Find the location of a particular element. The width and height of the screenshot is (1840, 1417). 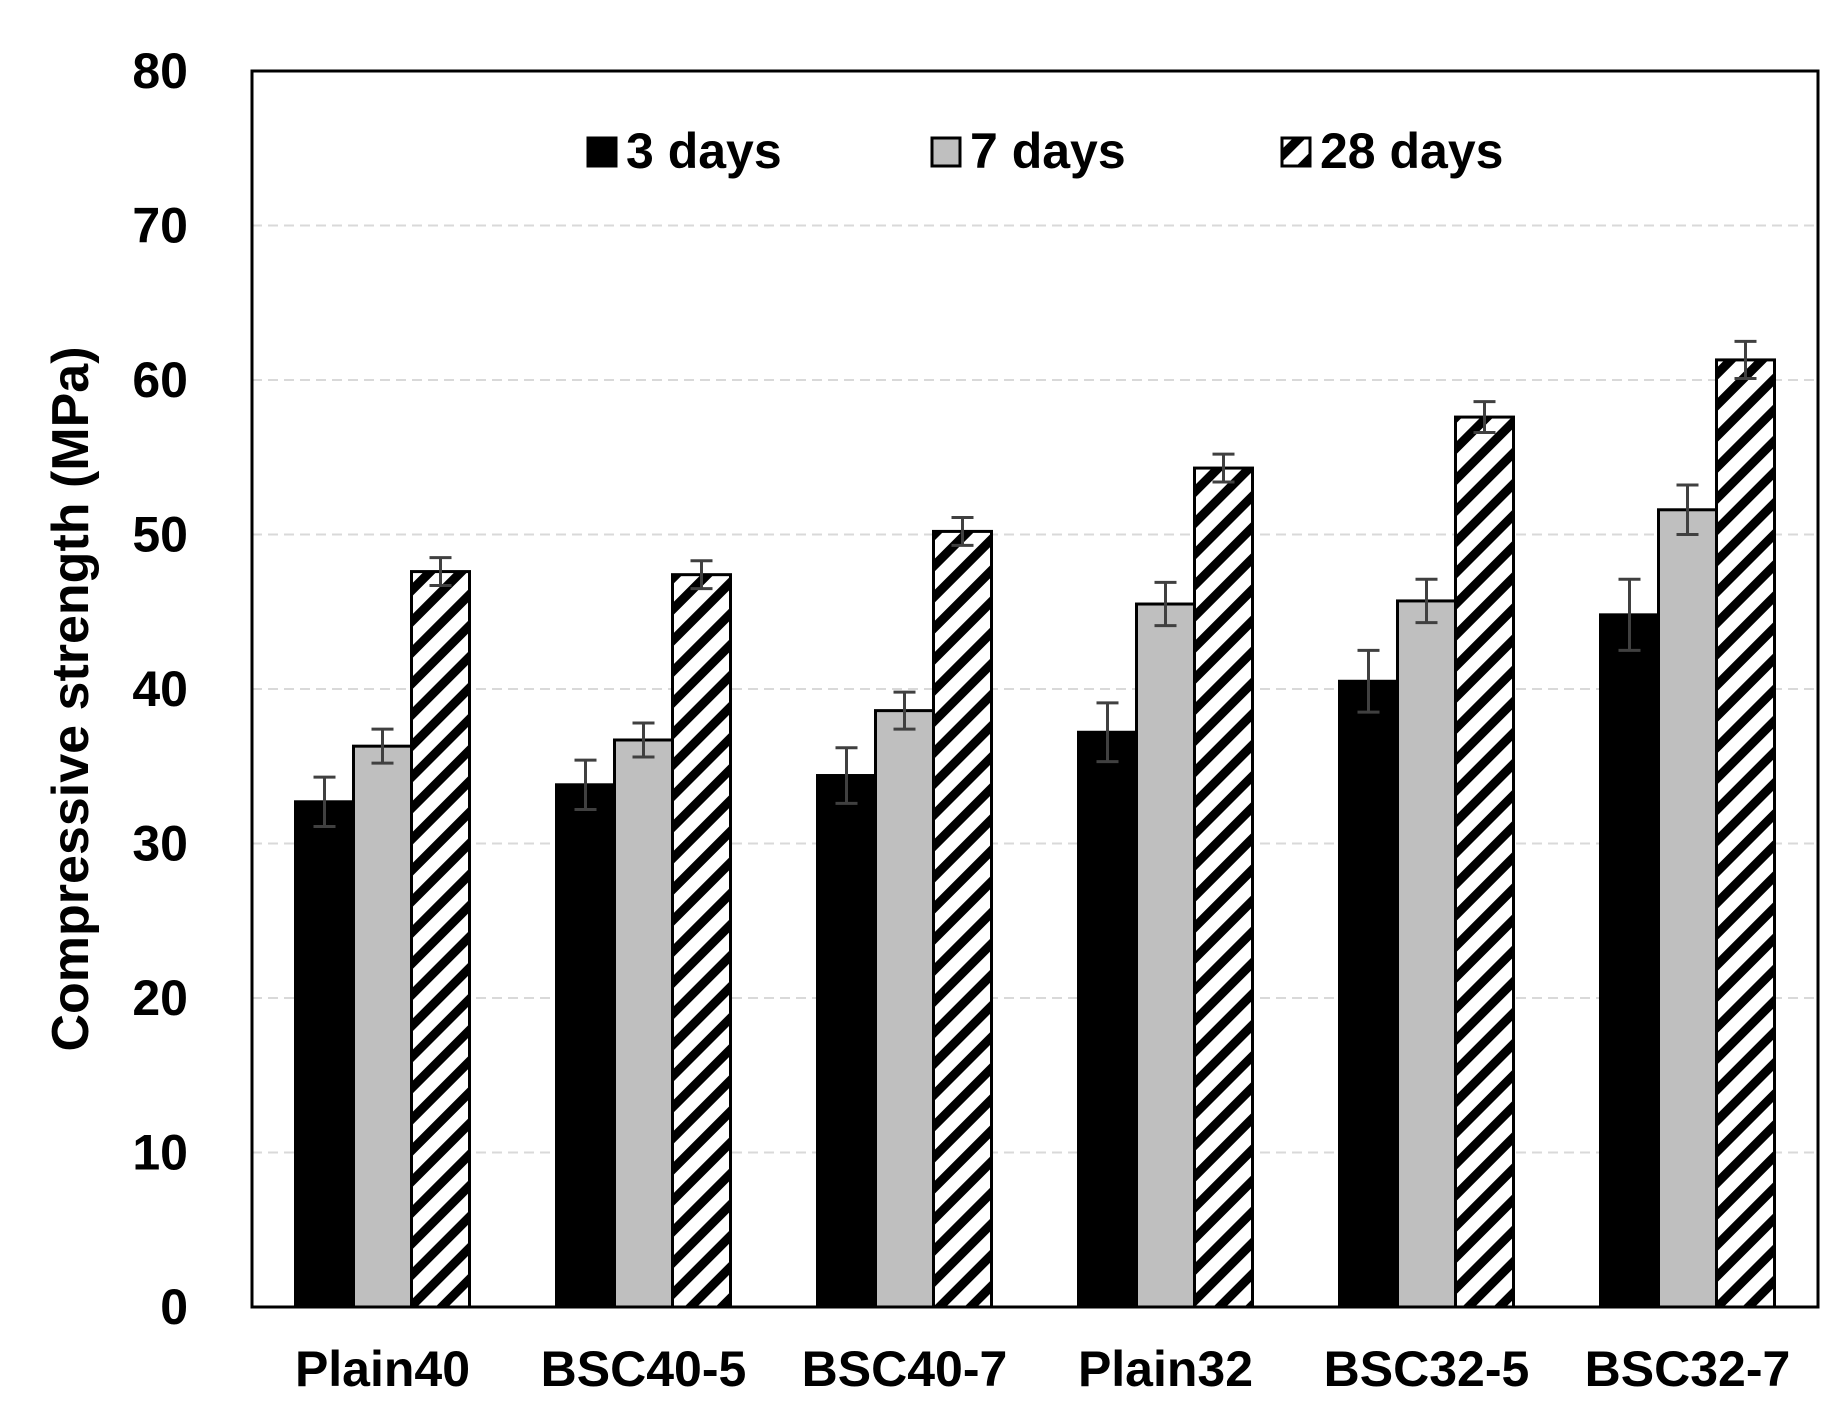

y-tick-label: 30 is located at coordinates (160, 844).